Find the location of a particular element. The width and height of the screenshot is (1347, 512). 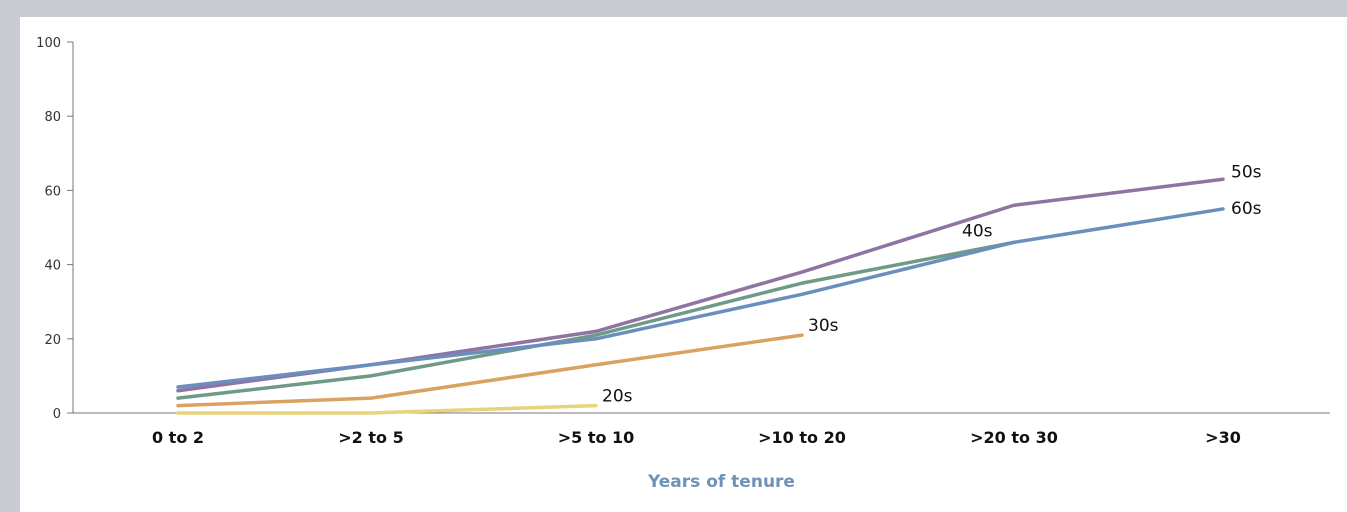

series-label-20s: 20s is located at coordinates (617, 397).